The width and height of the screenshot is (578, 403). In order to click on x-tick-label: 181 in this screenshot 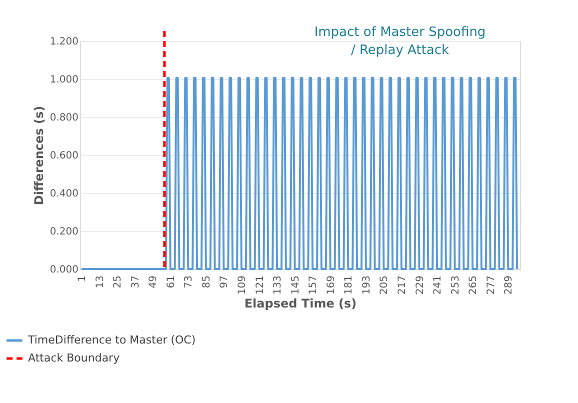, I will do `click(349, 285)`.